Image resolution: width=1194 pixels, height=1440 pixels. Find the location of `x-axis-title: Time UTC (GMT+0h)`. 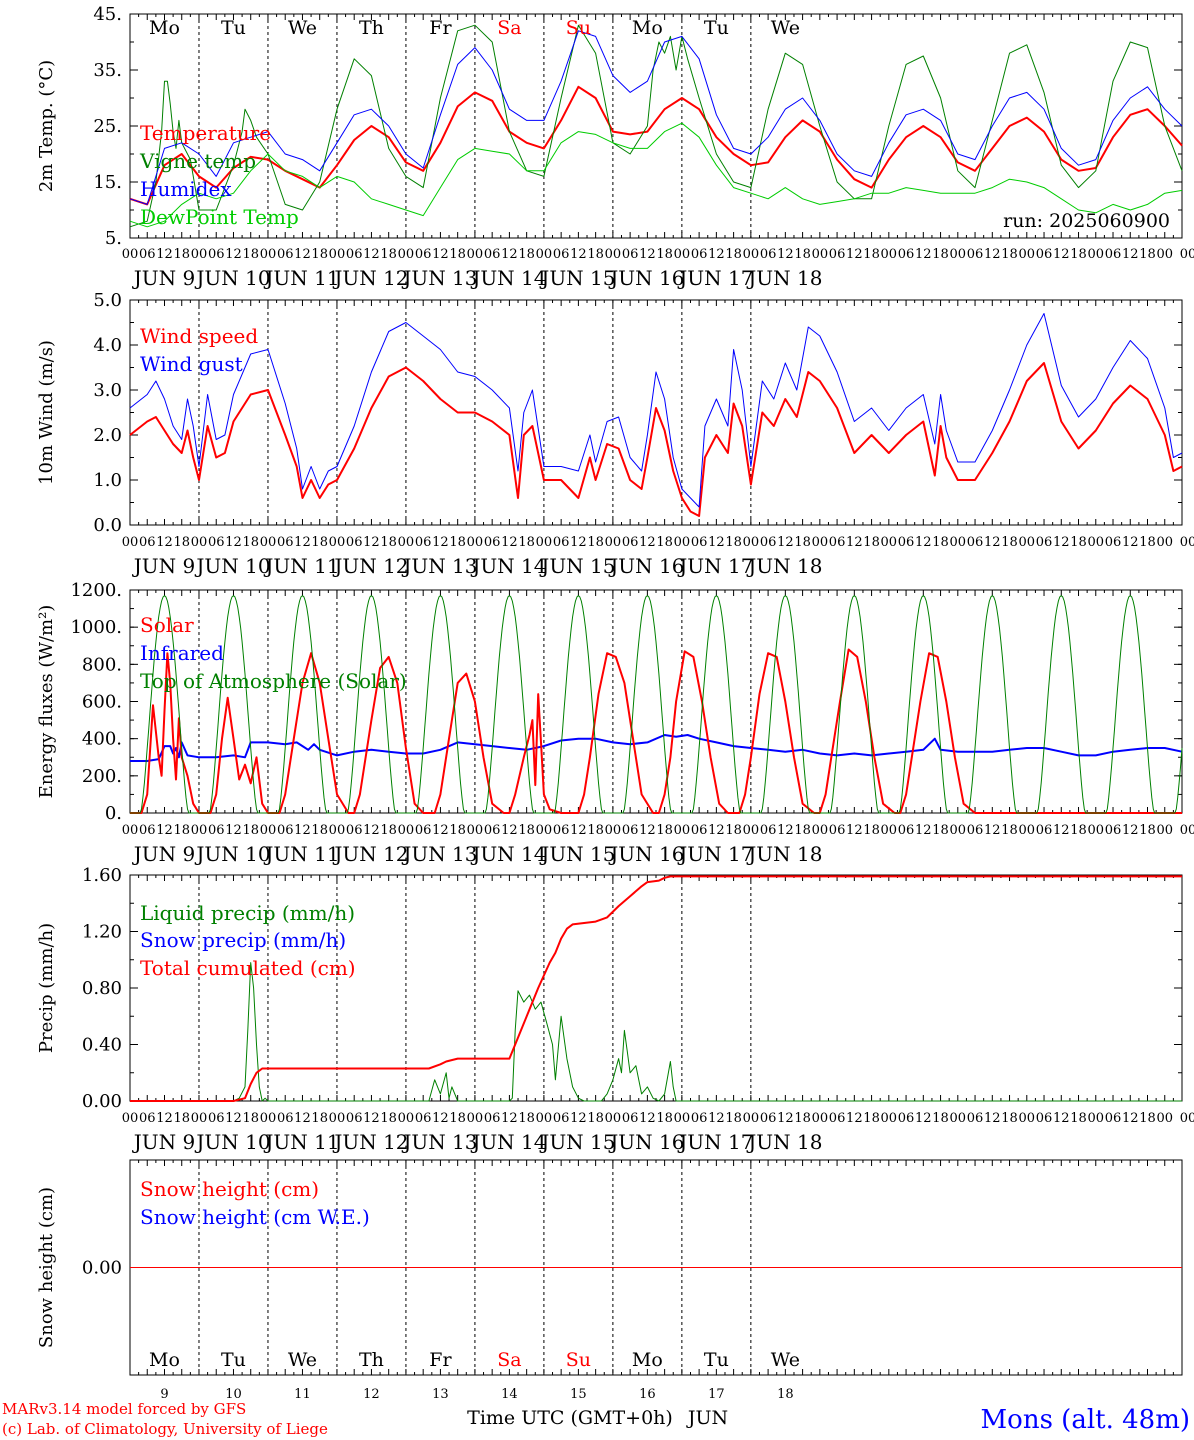

x-axis-title: Time UTC (GMT+0h) is located at coordinates (570, 1418).